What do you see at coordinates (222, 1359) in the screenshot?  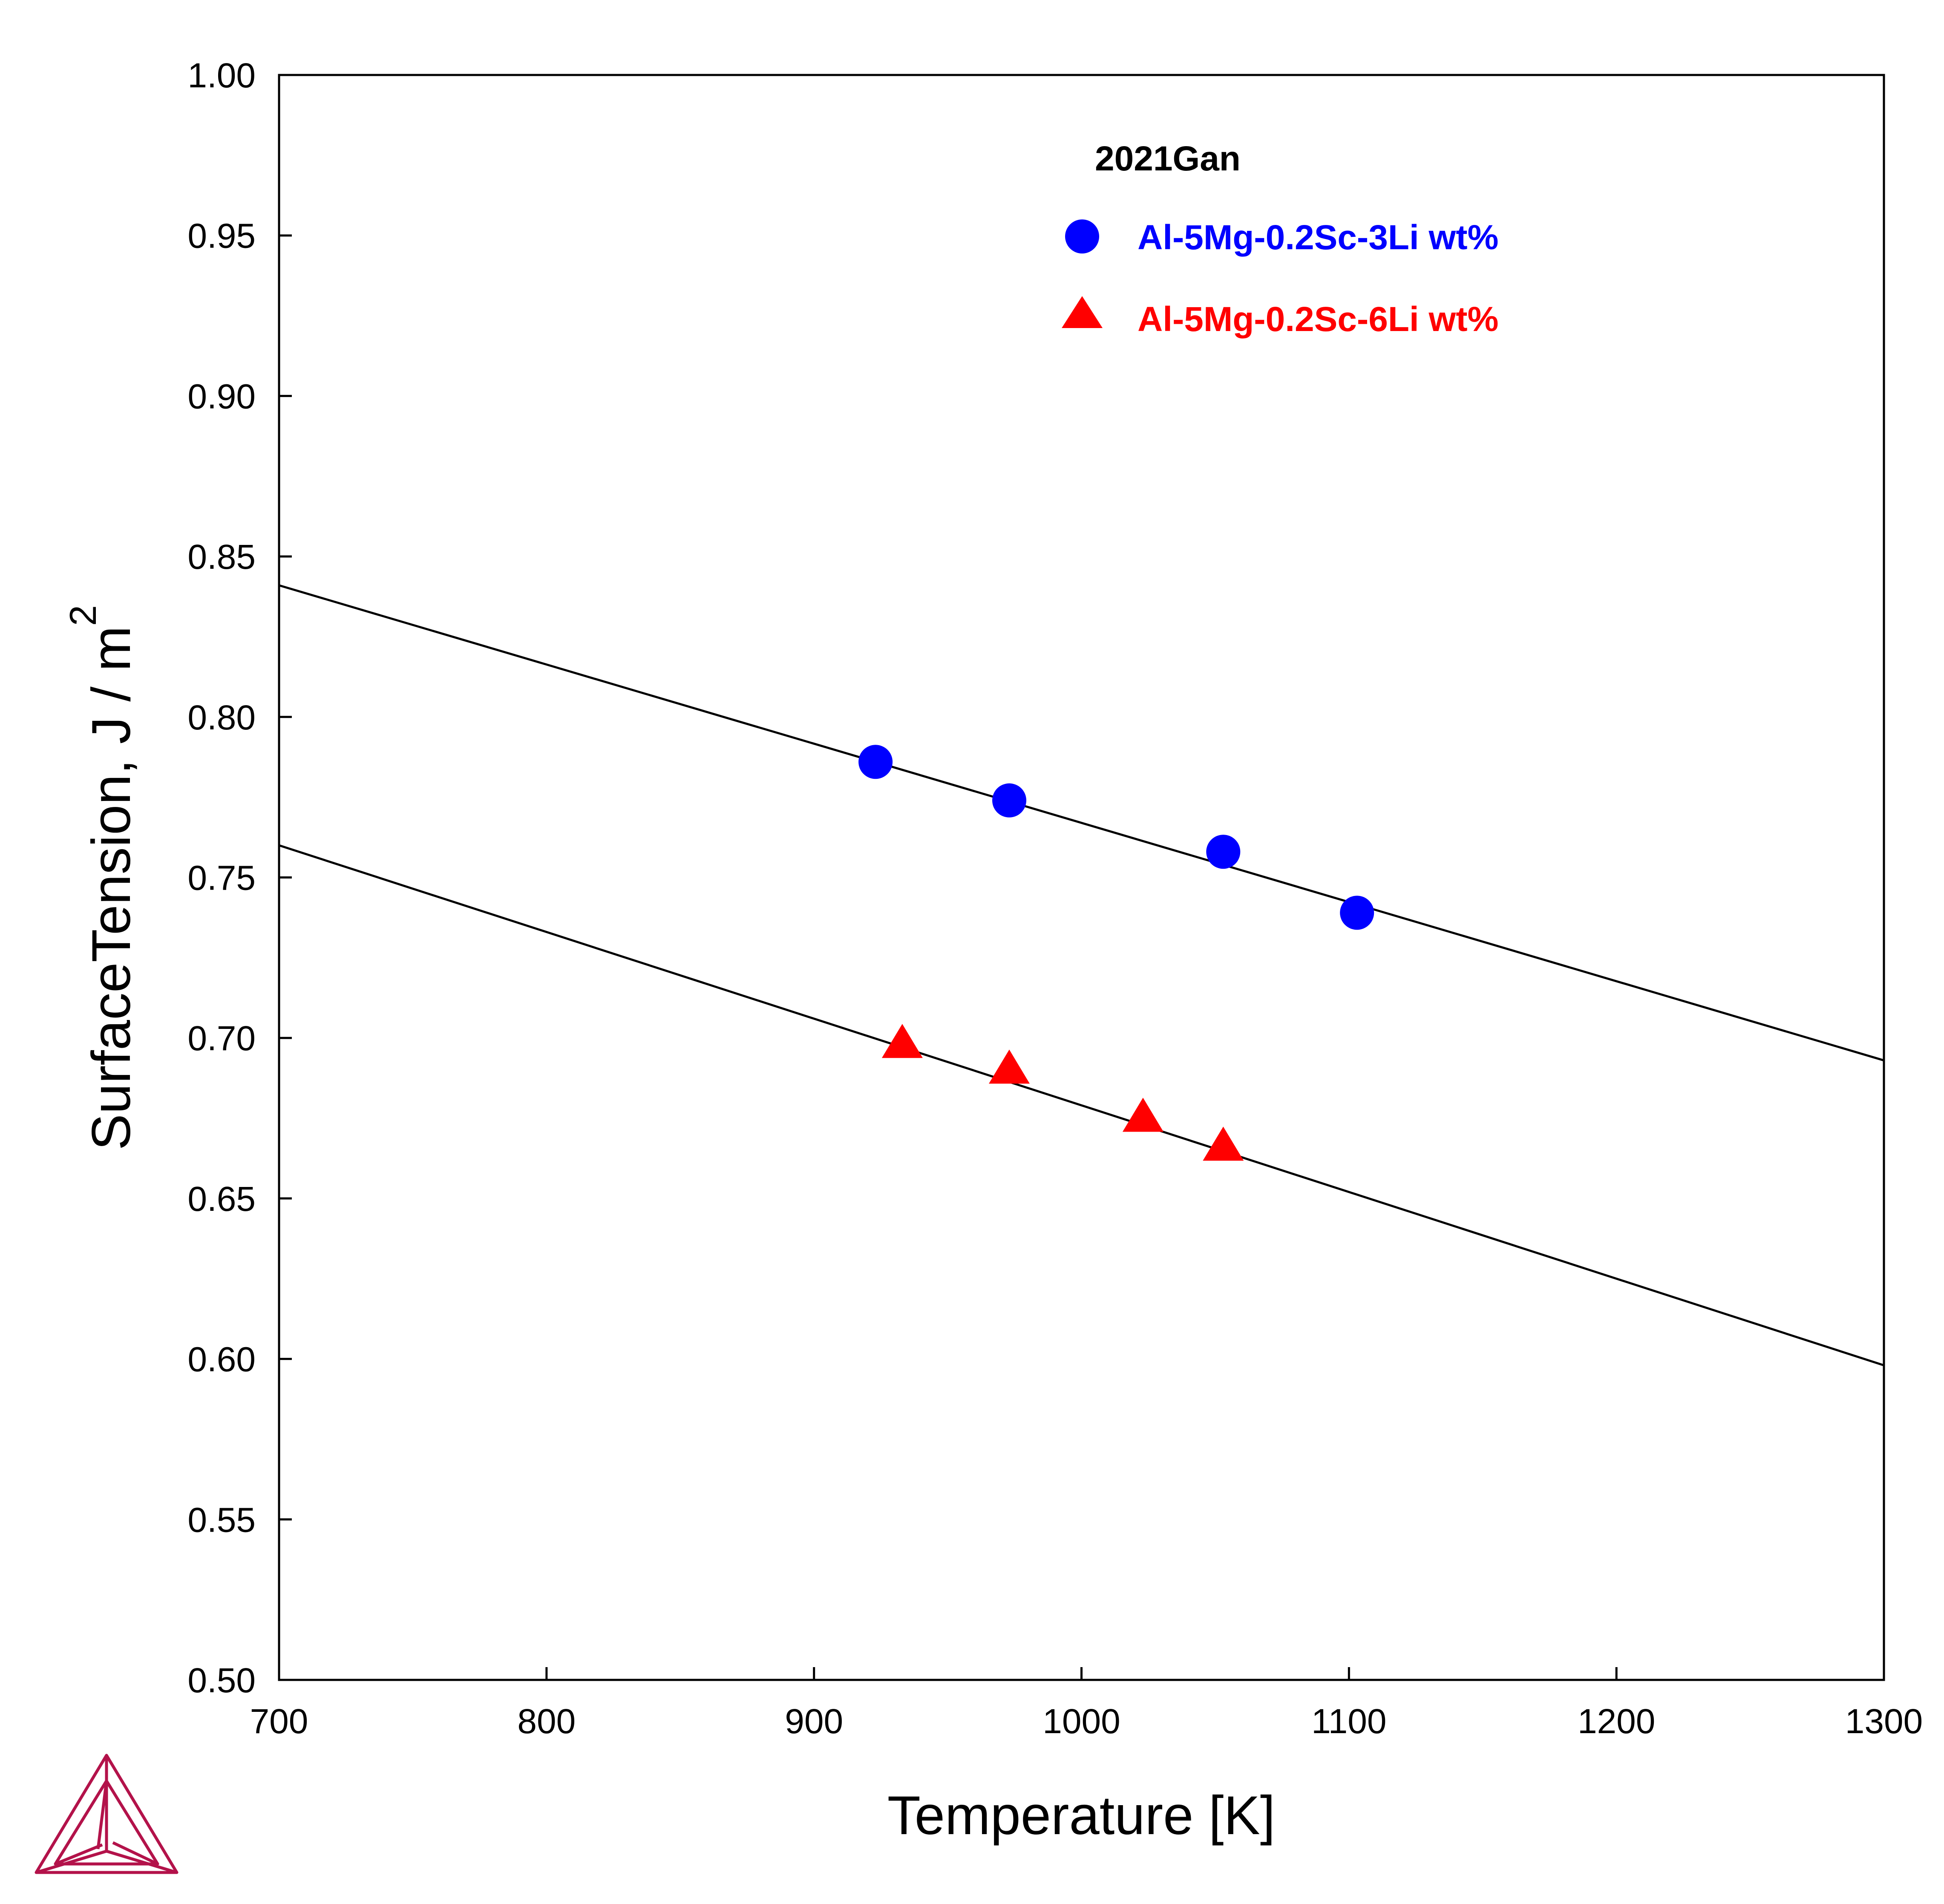 I see `y-tick-label: 0.60` at bounding box center [222, 1359].